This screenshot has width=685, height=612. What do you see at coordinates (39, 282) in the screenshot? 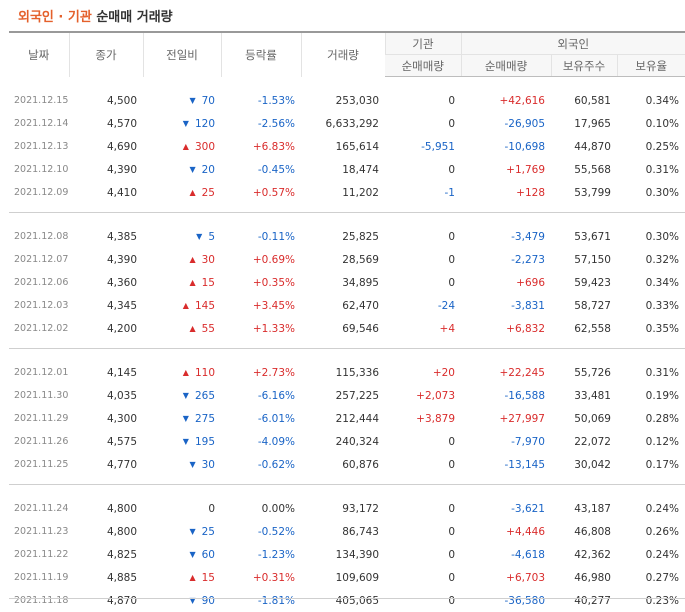
I see `cell-date: 2021.12.06` at bounding box center [39, 282].